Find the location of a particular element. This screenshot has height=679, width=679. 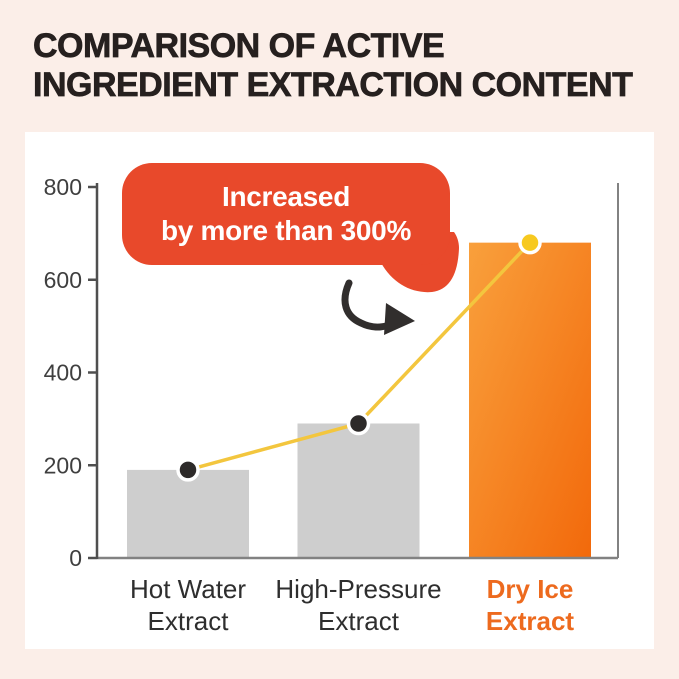

annotation-bubble: Increased by more than 300% is located at coordinates (286, 214).